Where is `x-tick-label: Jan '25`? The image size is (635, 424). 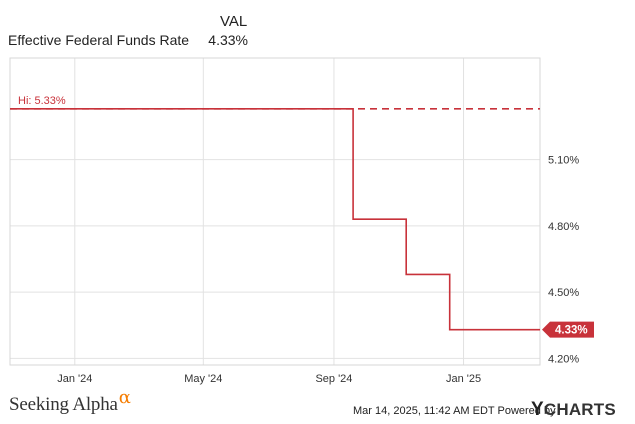
x-tick-label: Jan '25 is located at coordinates (463, 379).